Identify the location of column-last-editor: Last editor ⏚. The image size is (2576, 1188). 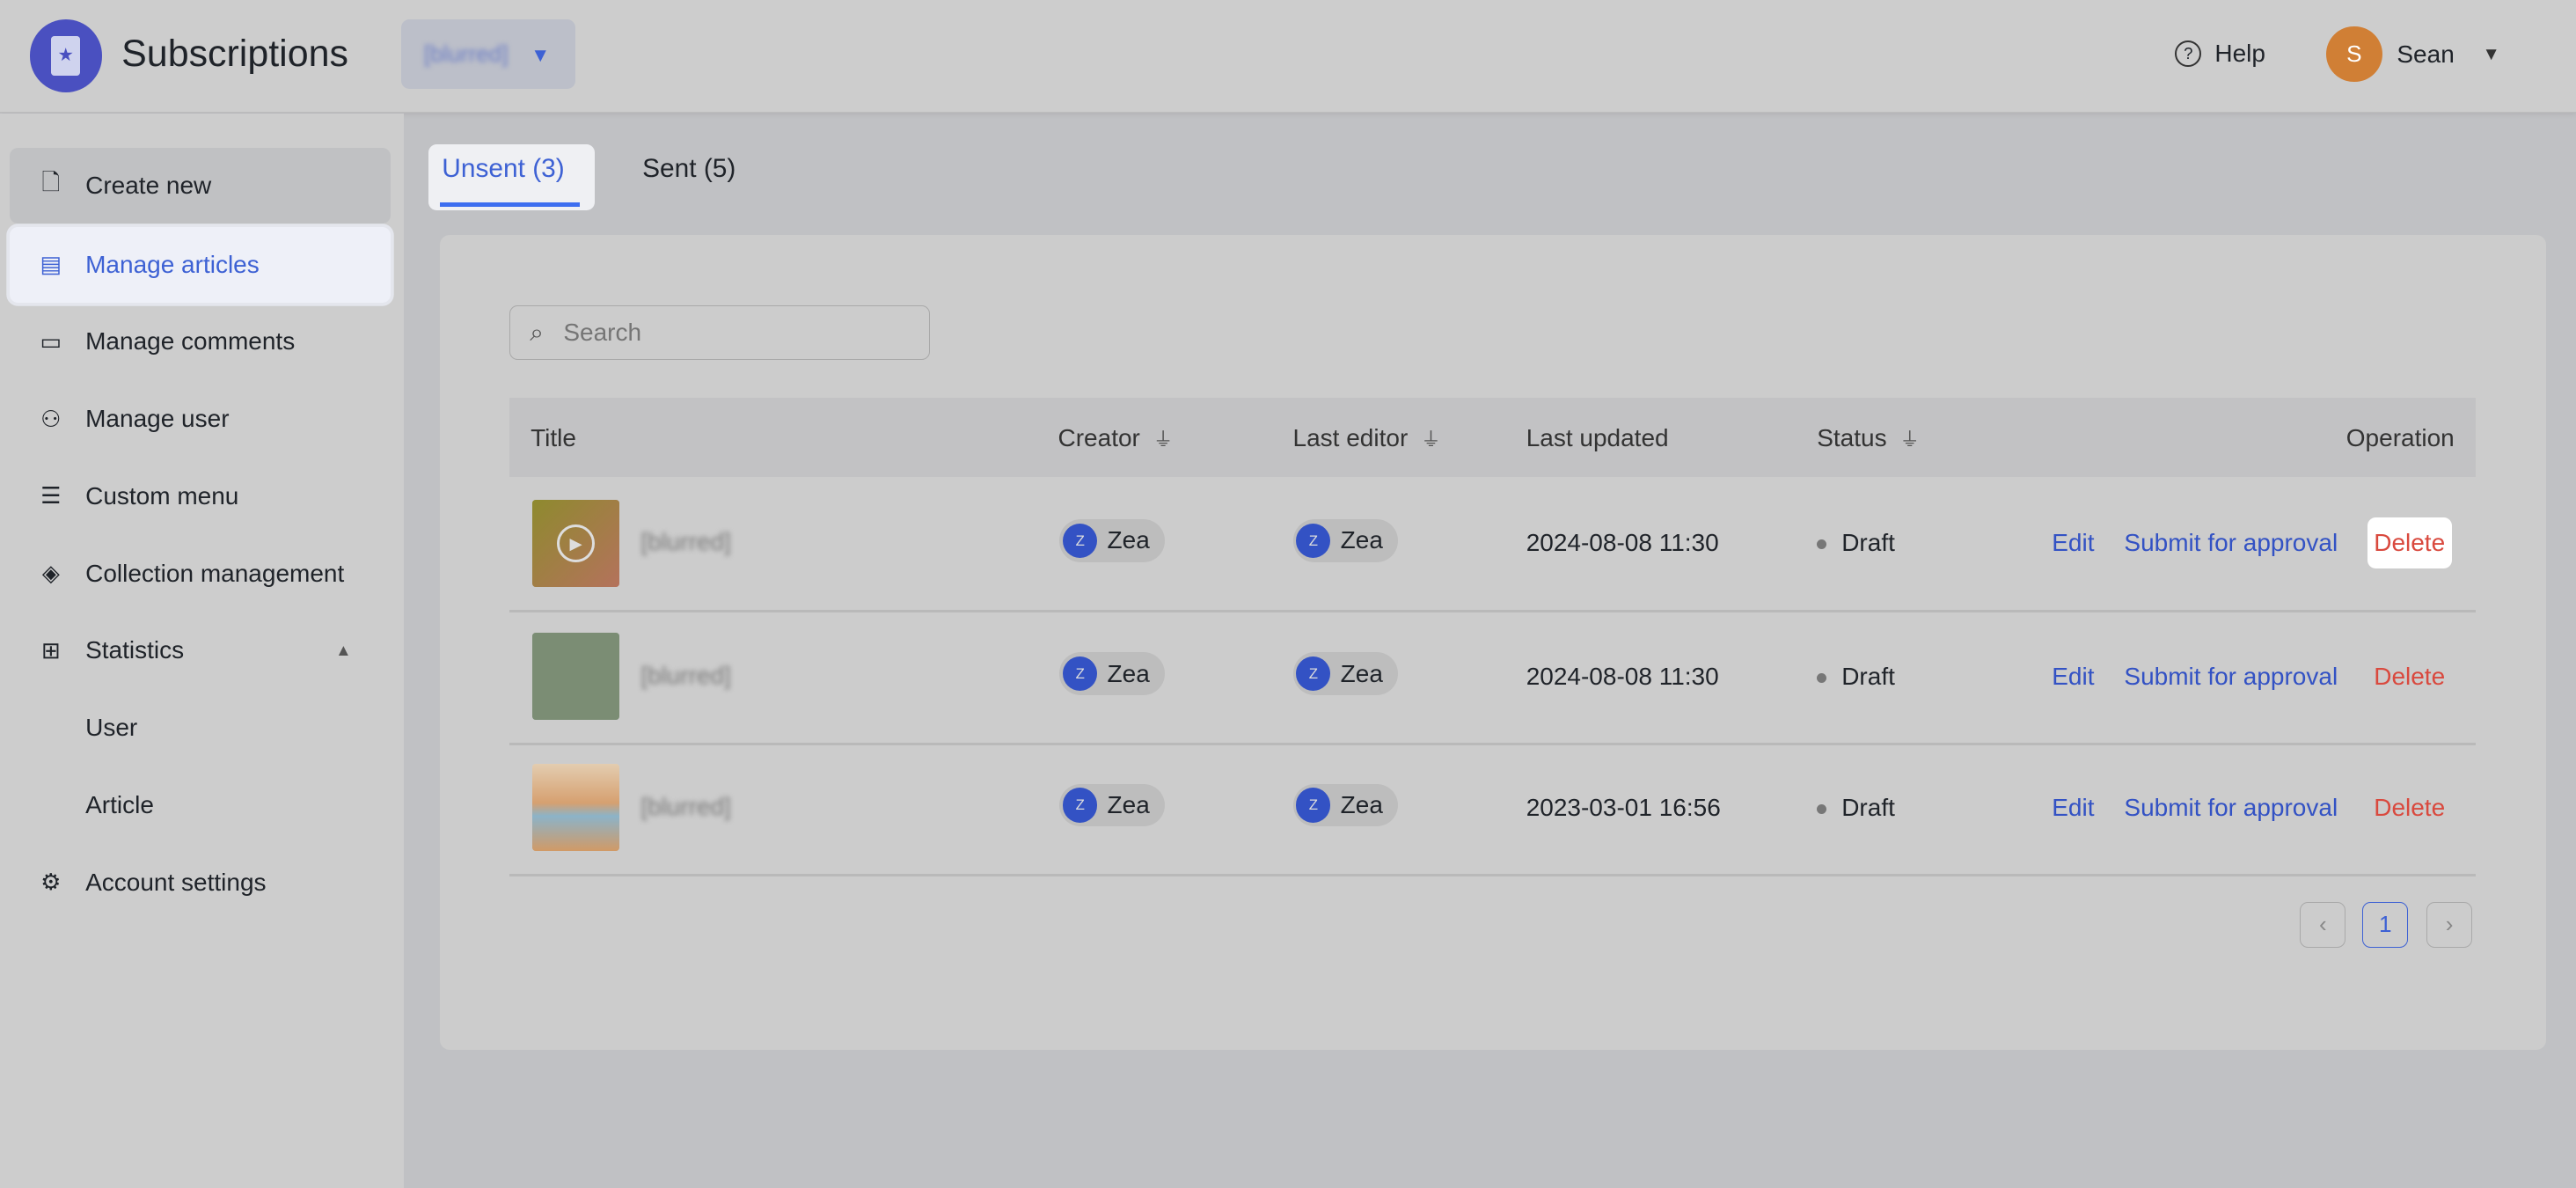
(1367, 438).